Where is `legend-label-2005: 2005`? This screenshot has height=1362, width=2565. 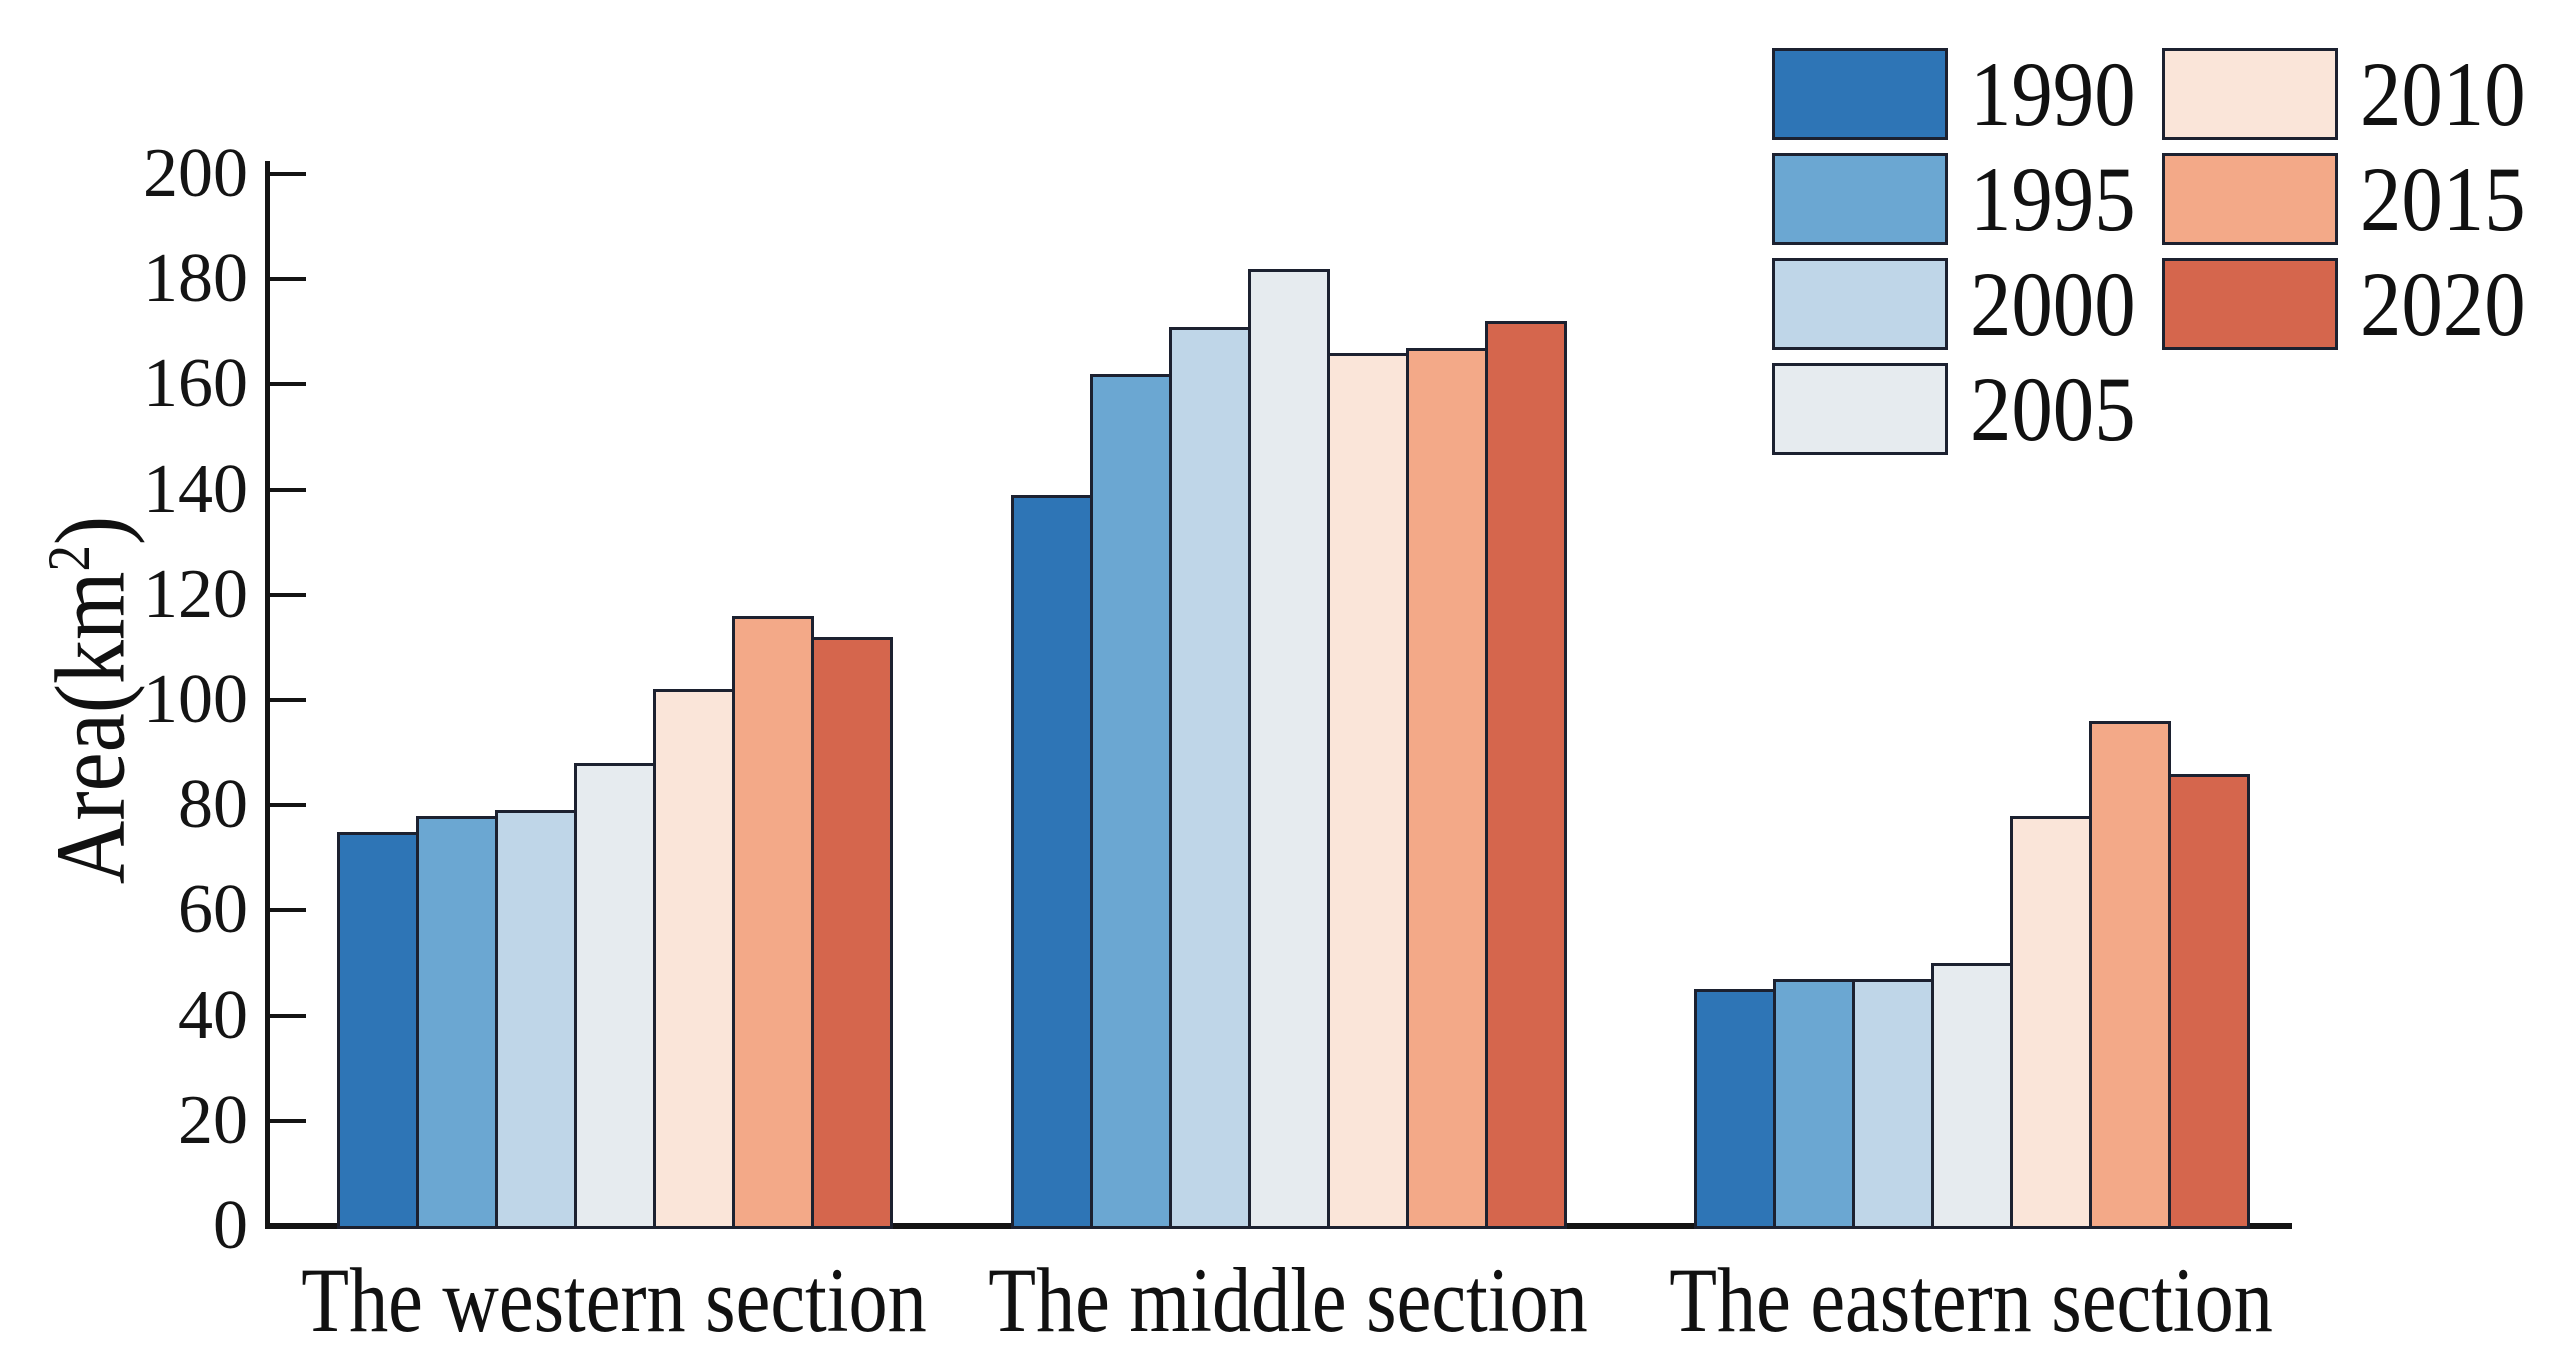
legend-label-2005: 2005 is located at coordinates (2053, 409).